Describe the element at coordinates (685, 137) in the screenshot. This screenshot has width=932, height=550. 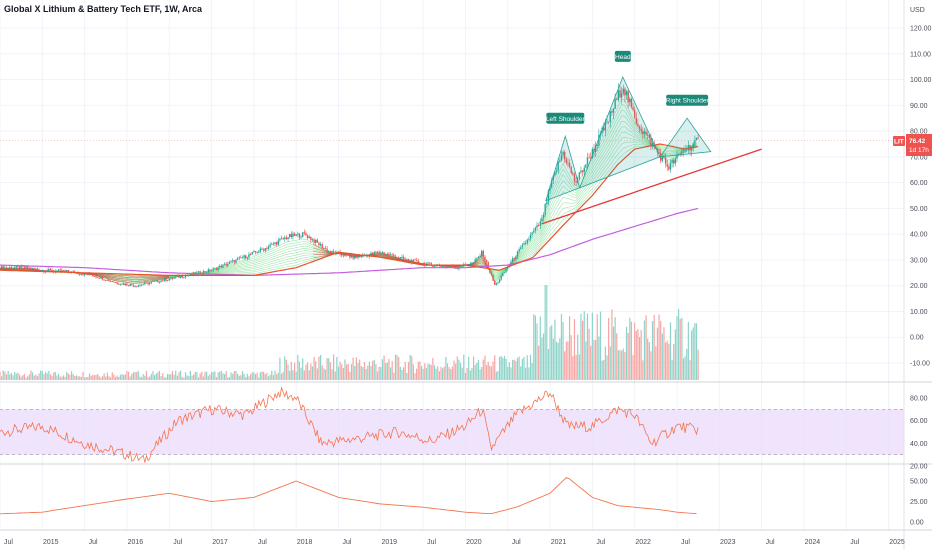
I see `pattern-triangle` at that location.